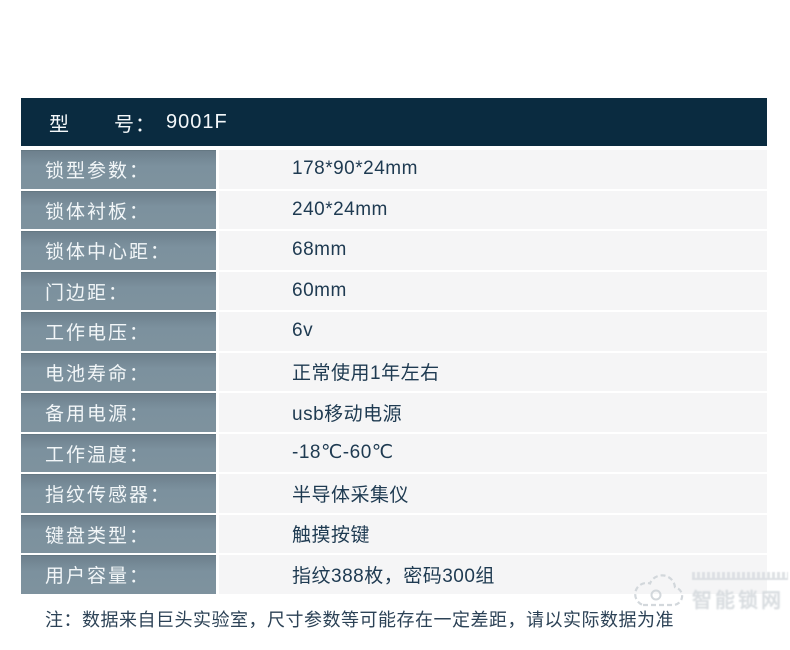 The image size is (790, 650). I want to click on disclaimer-note: 注：数据来自巨头实验室，尺寸参数等可能存在一定差距，请以实际数据为准, so click(359, 620).